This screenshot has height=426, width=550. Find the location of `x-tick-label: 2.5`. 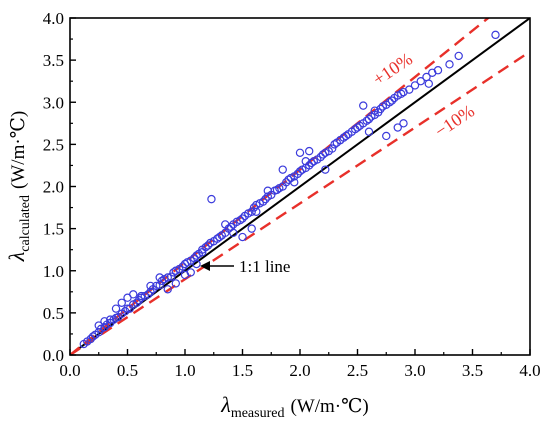

x-tick-label: 2.5 is located at coordinates (357, 370).